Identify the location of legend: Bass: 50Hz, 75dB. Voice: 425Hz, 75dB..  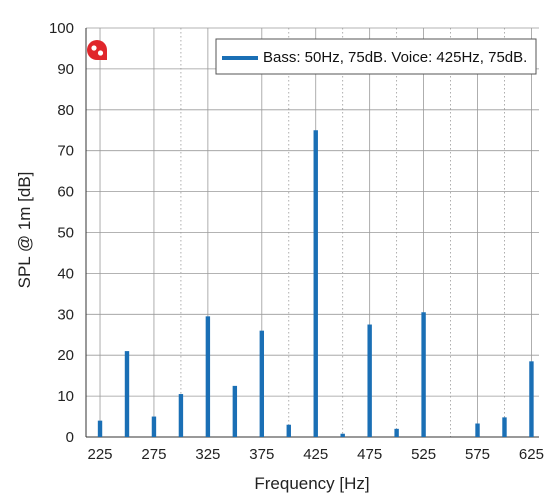
(376, 56).